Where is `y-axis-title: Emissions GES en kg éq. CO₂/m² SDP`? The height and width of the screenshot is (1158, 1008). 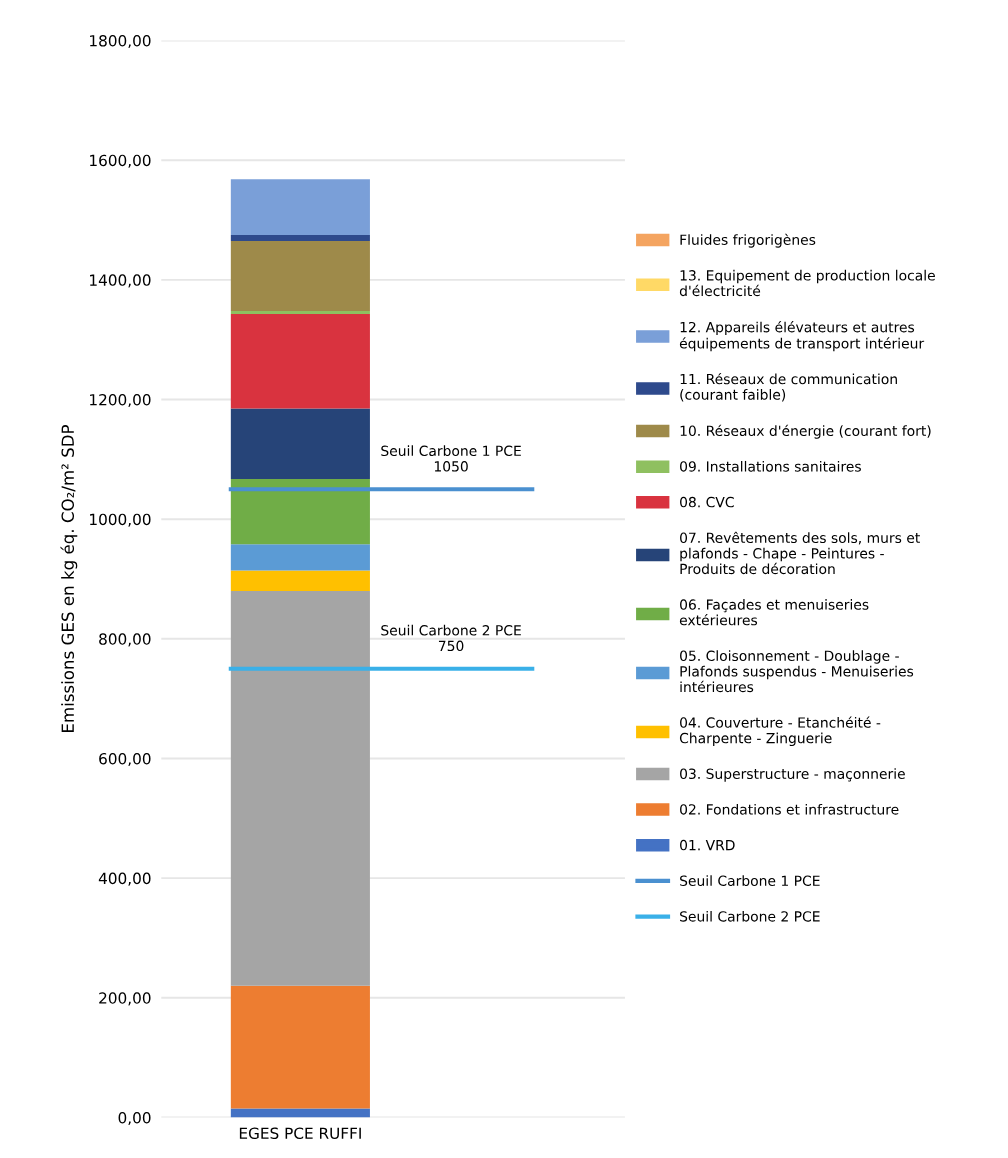
y-axis-title: Emissions GES en kg éq. CO₂/m² SDP is located at coordinates (69, 578).